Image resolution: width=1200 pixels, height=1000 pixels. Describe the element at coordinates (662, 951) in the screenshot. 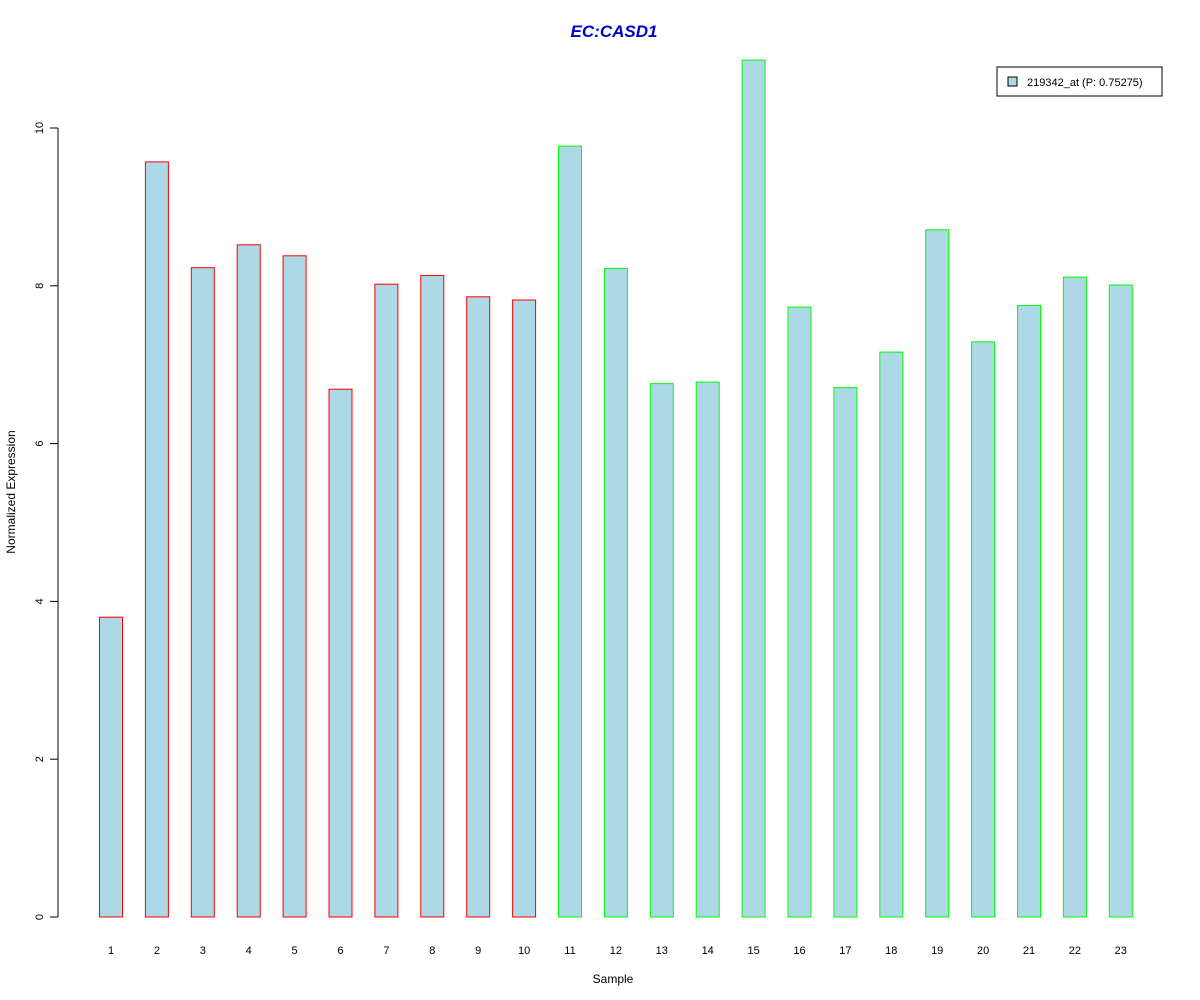

I see `x-tick-label: 13` at that location.